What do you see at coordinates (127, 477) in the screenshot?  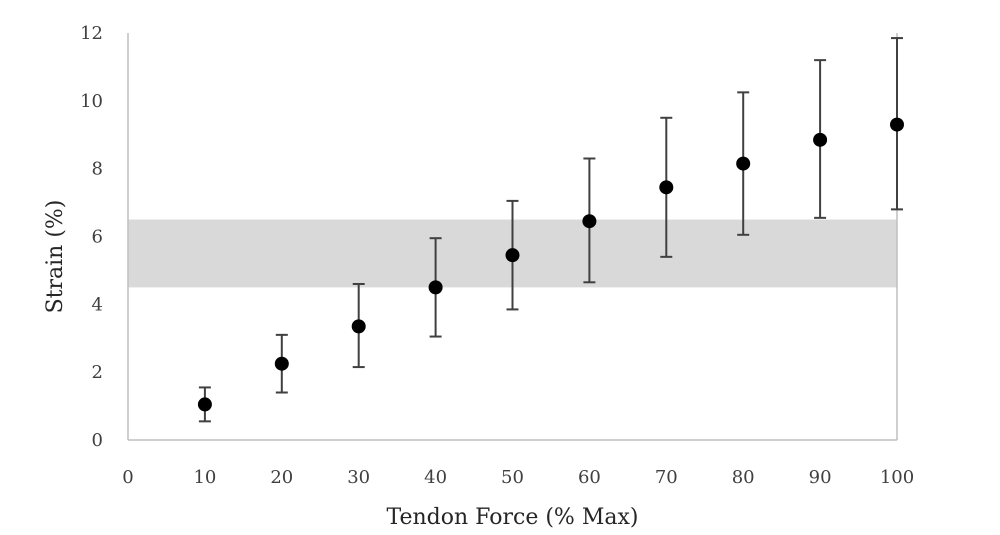 I see `x-tick-label: 0` at bounding box center [127, 477].